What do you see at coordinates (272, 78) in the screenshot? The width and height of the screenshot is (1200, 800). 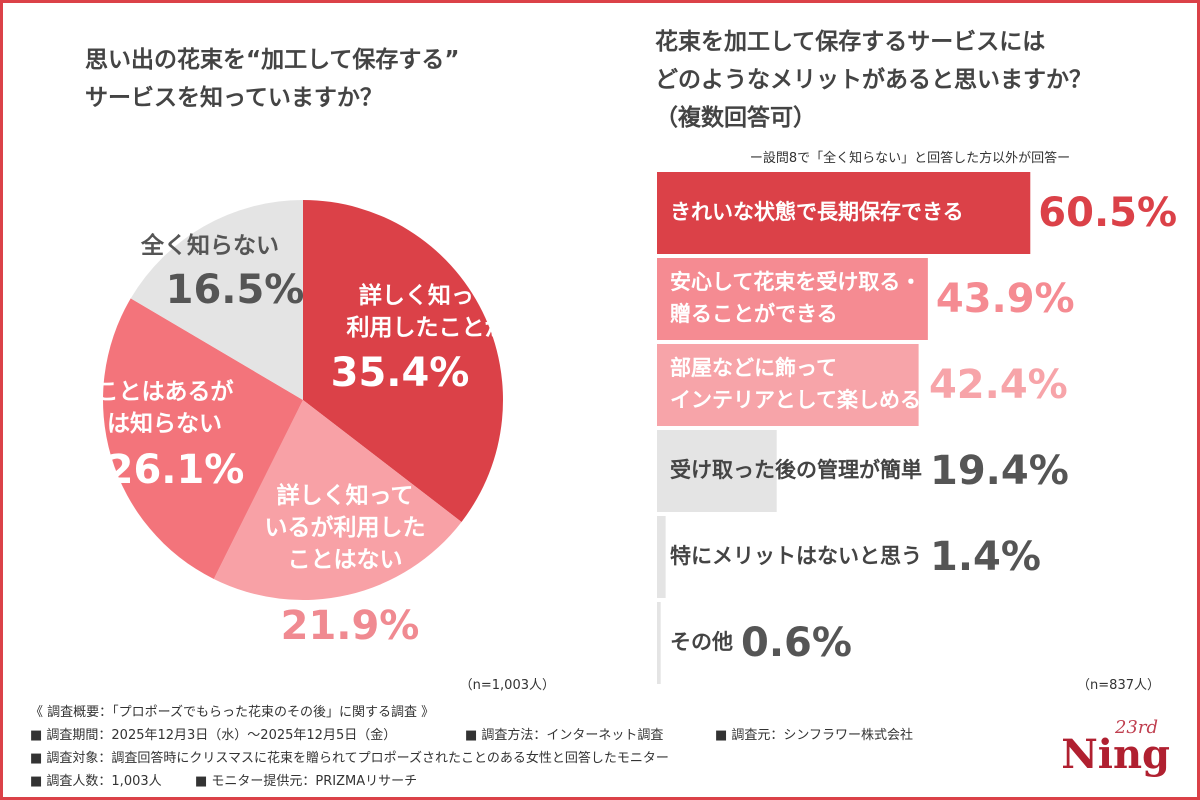 I see `chart-title: 思い出の花束を“加工して保存する”サービスを知っていますか？` at bounding box center [272, 78].